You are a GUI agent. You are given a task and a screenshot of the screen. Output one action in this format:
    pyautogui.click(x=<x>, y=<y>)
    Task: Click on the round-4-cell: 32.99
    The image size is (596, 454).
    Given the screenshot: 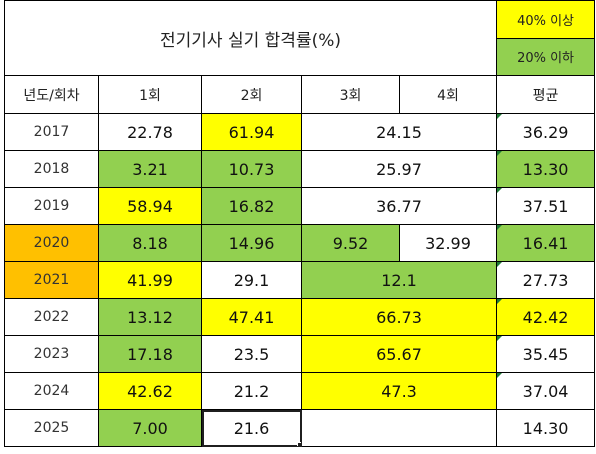 What is the action you would take?
    pyautogui.click(x=448, y=243)
    